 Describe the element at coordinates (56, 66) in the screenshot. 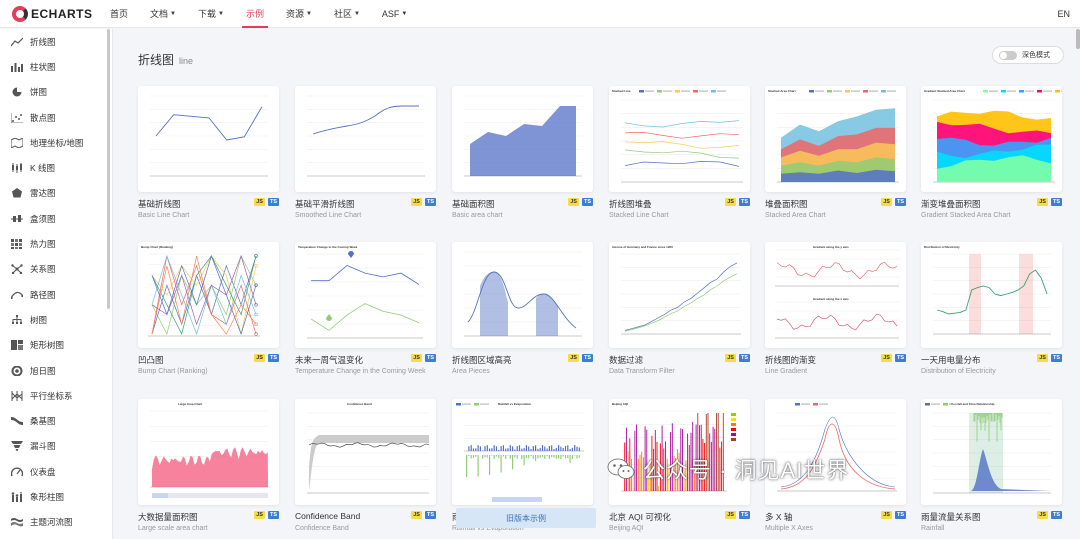

I see `sidebar-item: 柱状图` at that location.